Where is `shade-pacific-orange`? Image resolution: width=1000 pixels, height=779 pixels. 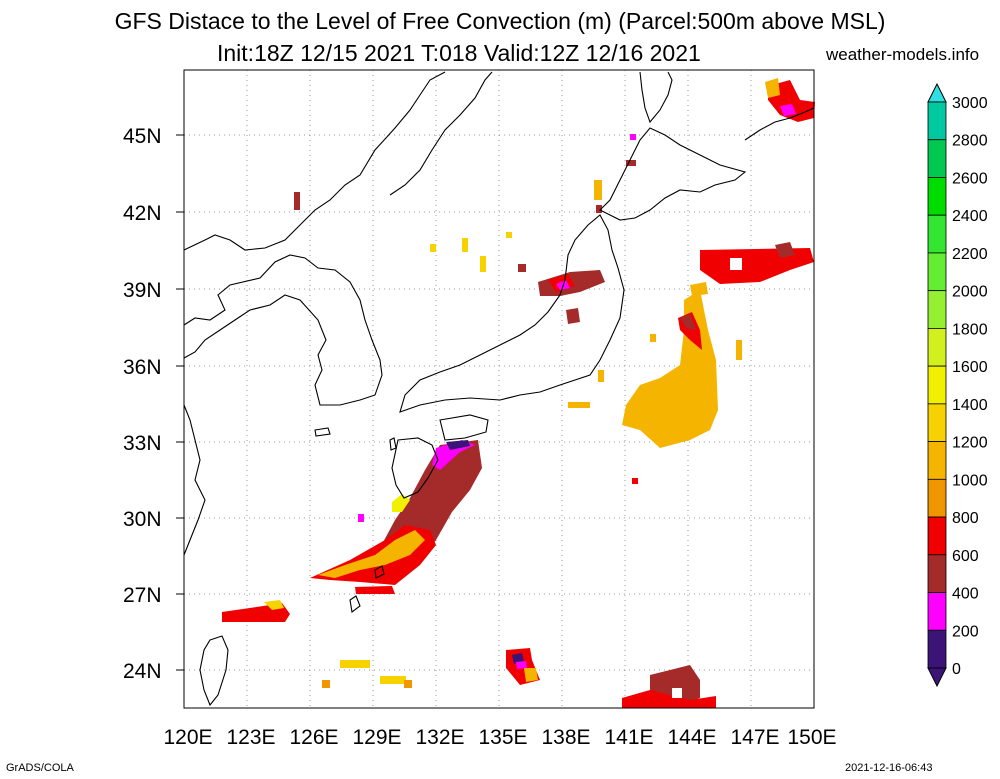 shade-pacific-orange is located at coordinates (670, 369).